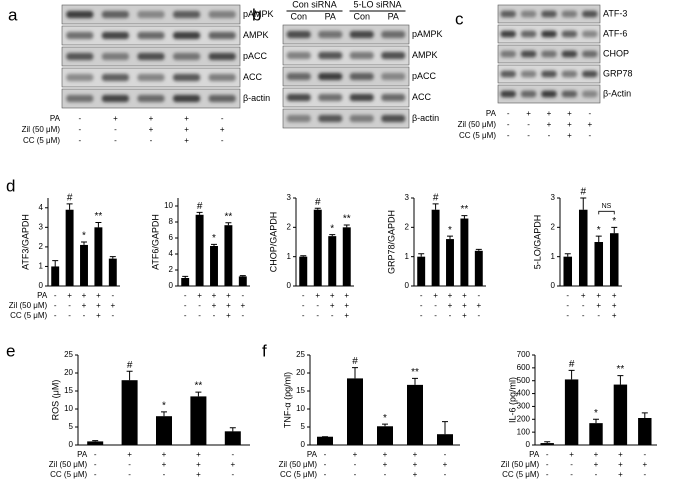 The width and height of the screenshot is (675, 482). I want to click on y-axis-label: ROS (μM), so click(55, 400).